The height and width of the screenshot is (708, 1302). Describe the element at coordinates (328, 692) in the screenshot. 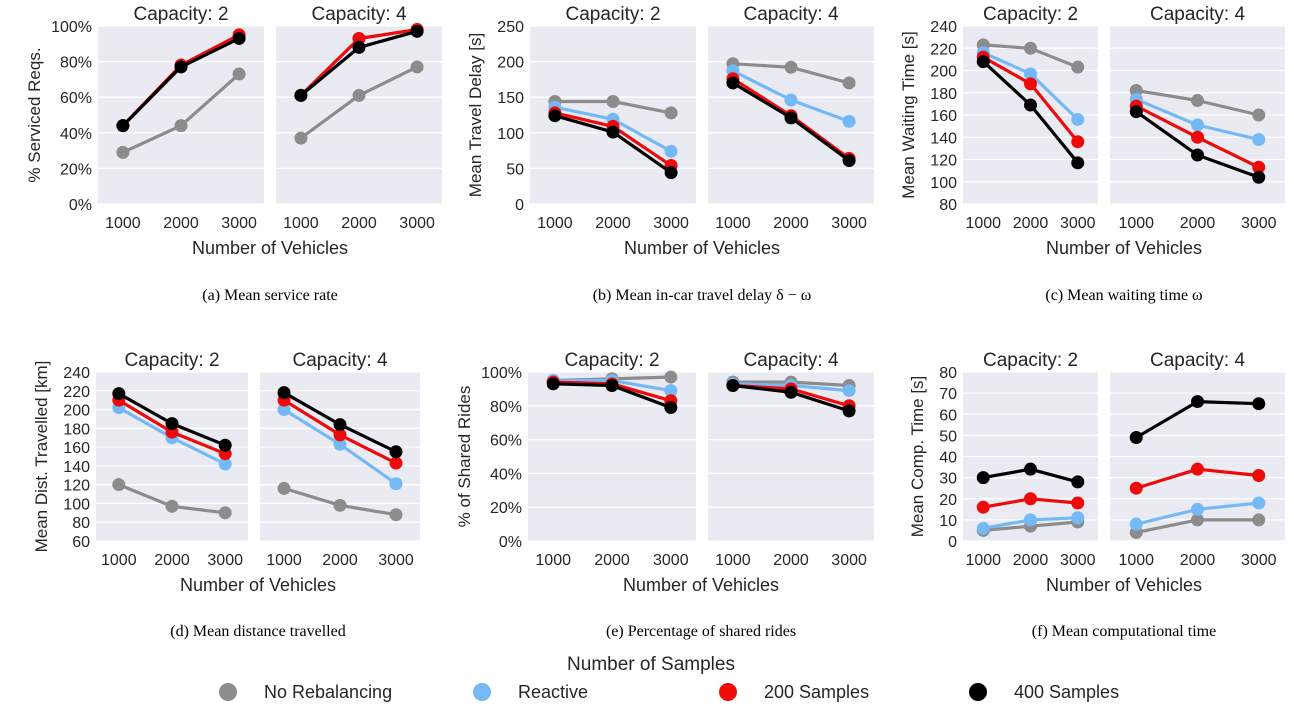

I see `legend-label: No Rebalancing` at that location.